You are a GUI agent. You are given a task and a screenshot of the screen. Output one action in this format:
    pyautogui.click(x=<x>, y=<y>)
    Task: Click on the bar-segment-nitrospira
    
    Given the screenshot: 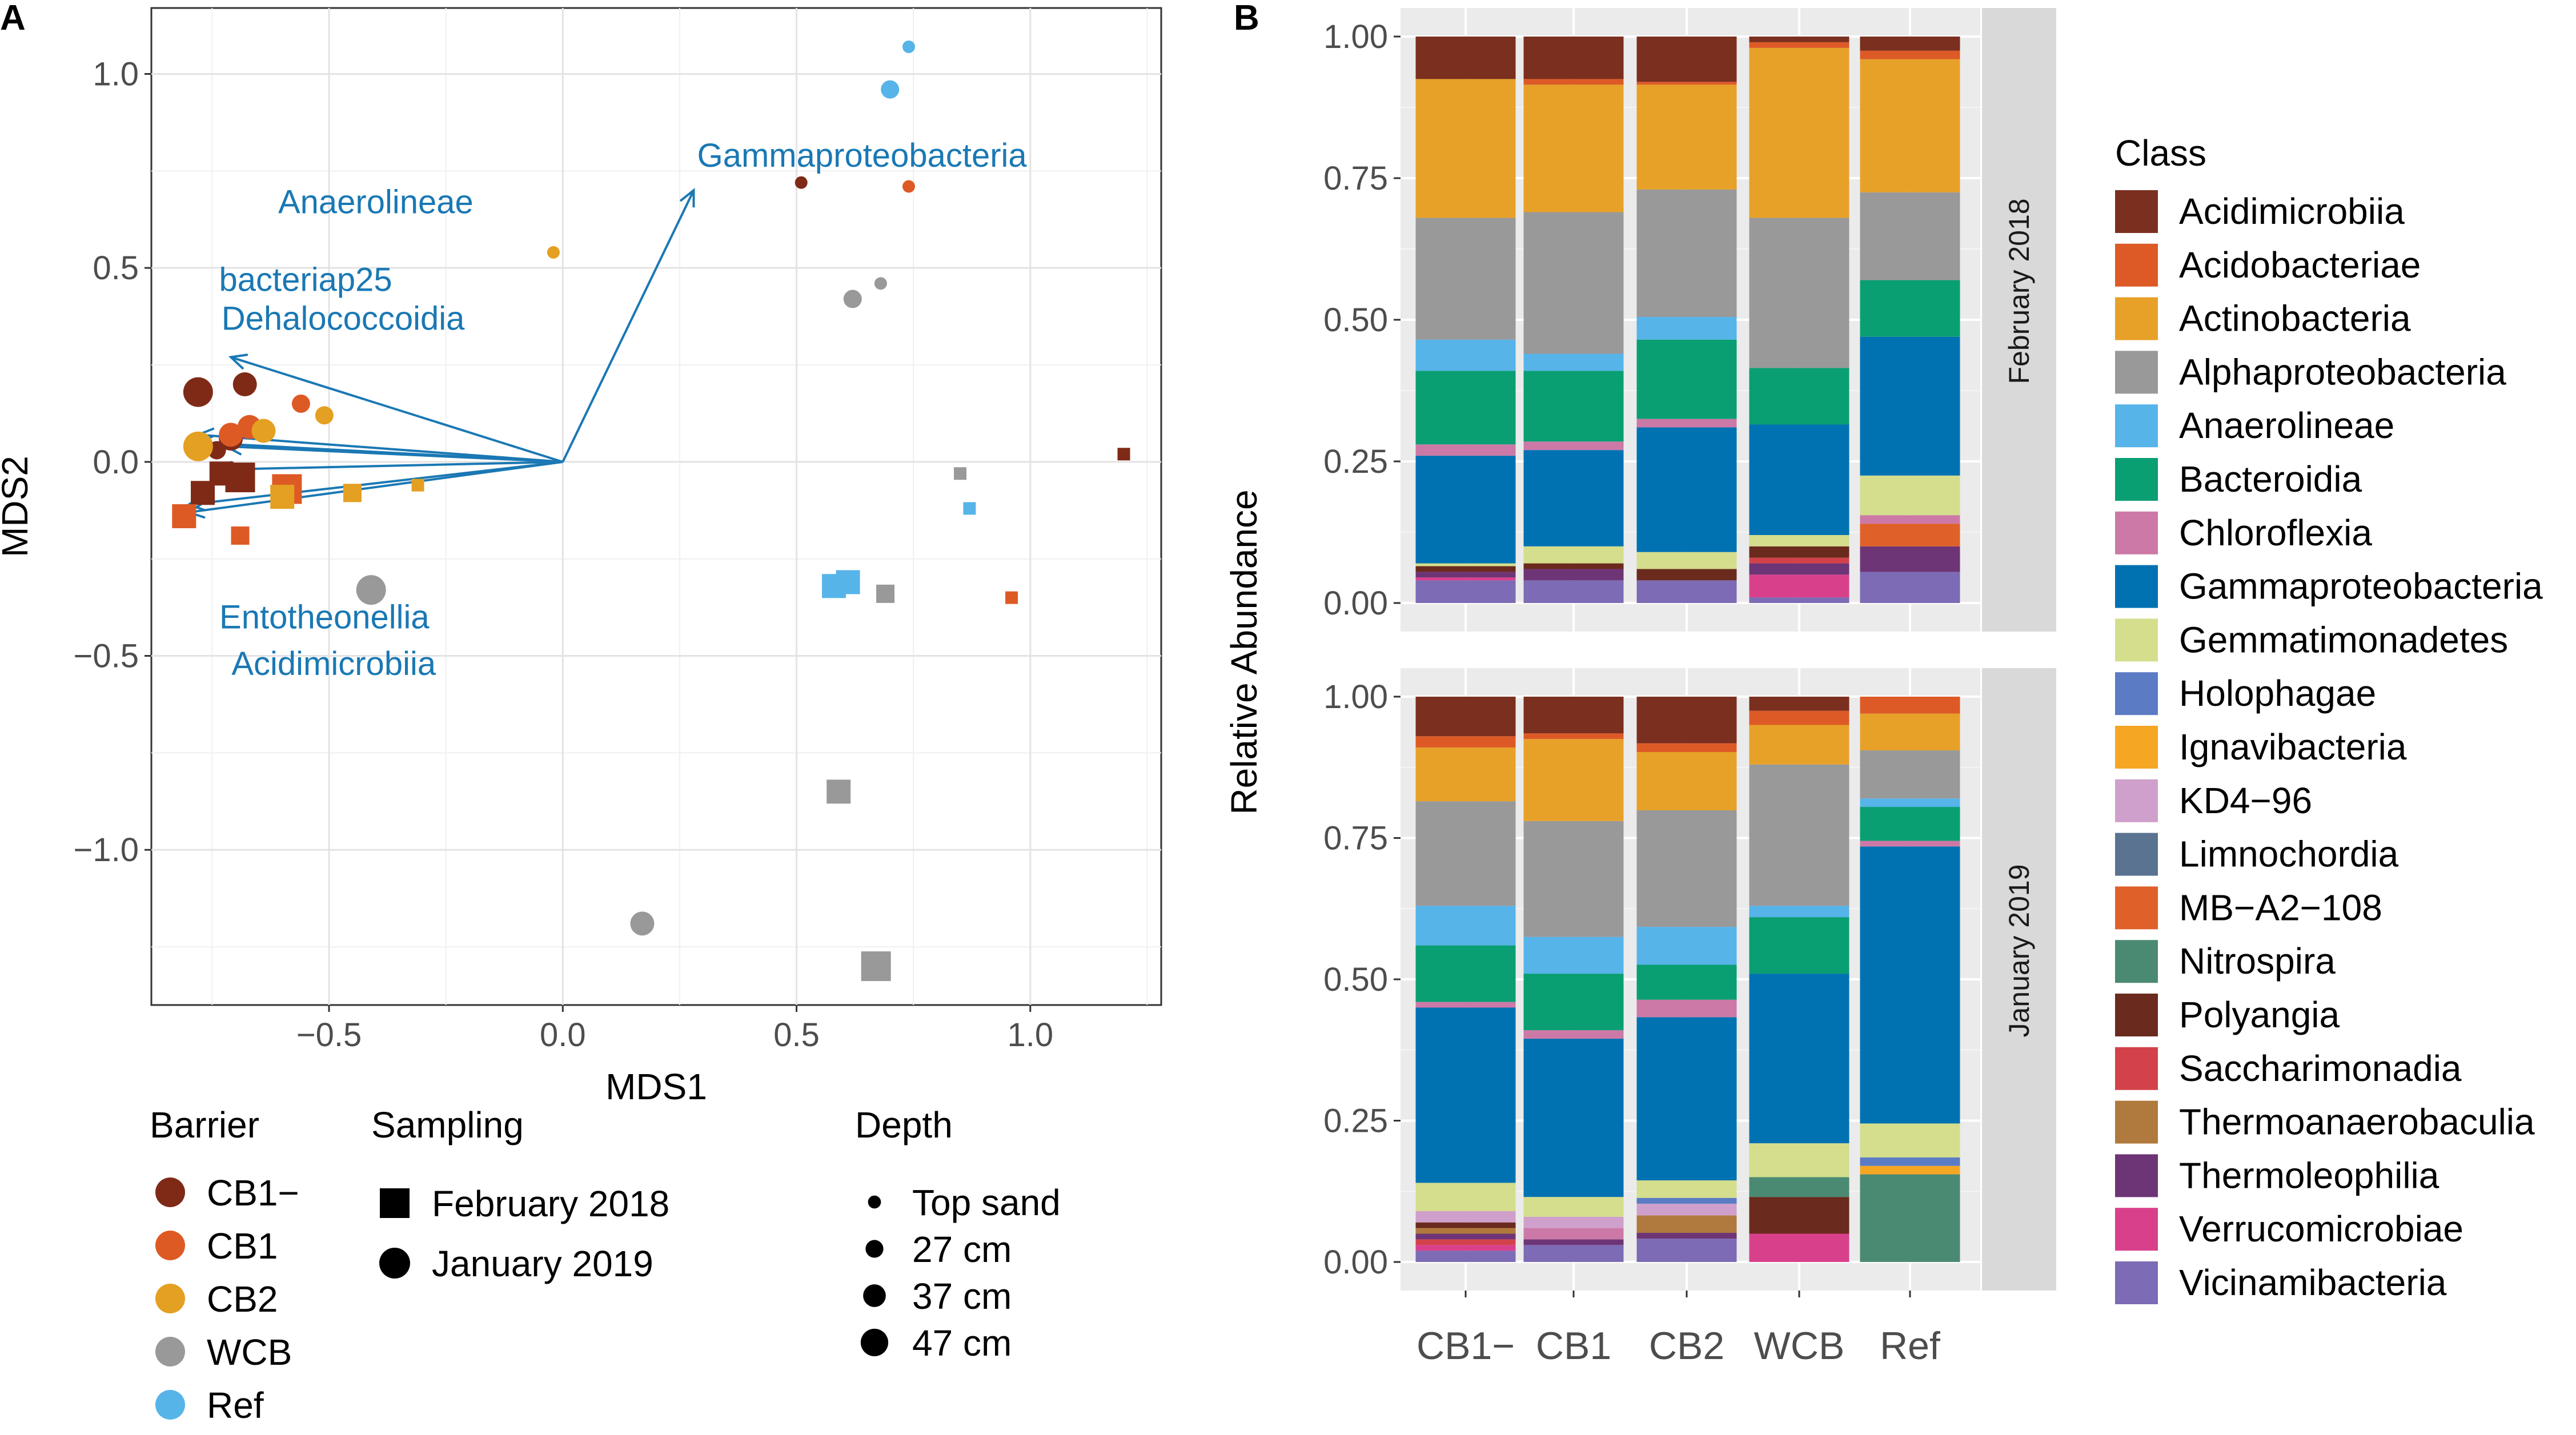 What is the action you would take?
    pyautogui.click(x=1910, y=1218)
    